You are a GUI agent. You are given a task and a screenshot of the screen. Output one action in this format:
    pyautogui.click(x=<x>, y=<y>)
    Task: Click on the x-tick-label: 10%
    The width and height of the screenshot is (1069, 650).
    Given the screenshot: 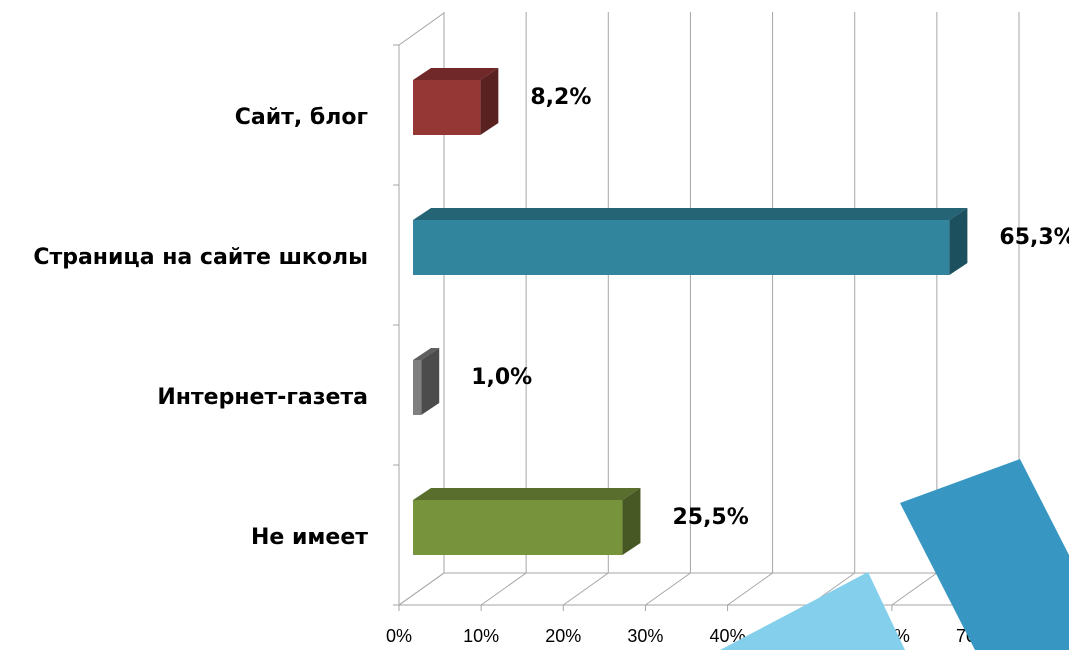 What is the action you would take?
    pyautogui.click(x=481, y=636)
    